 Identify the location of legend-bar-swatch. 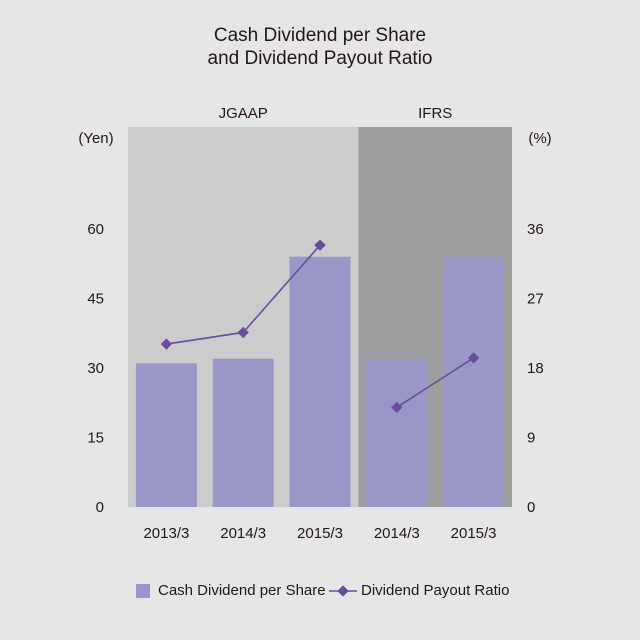
(143, 590).